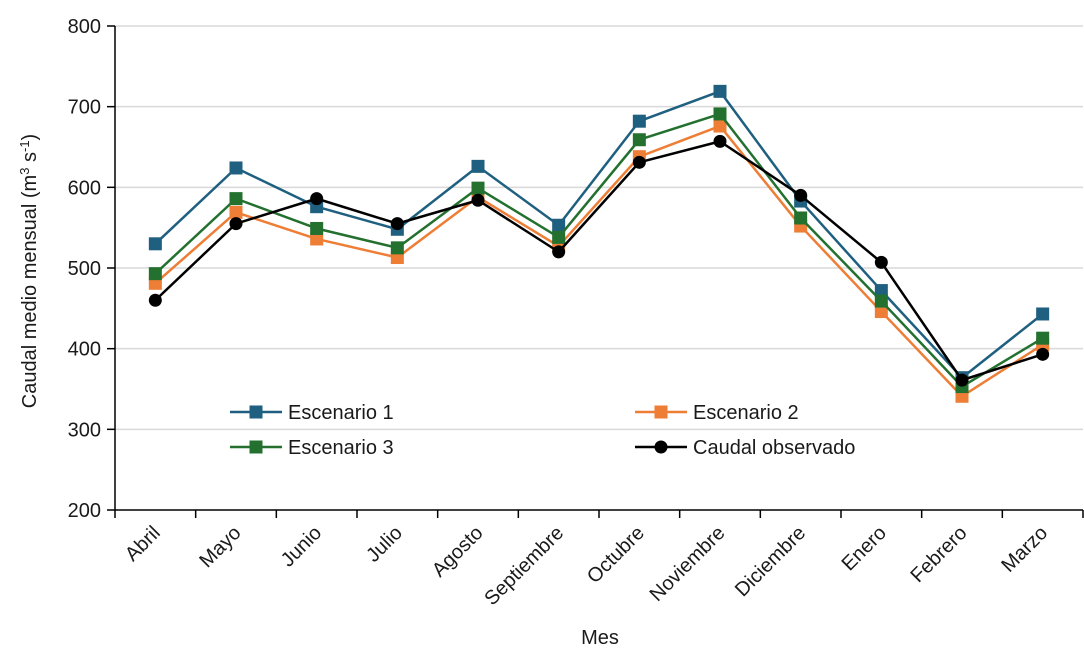 This screenshot has width=1084, height=652. I want to click on y-axis-title-sup2: -1, so click(24, 146).